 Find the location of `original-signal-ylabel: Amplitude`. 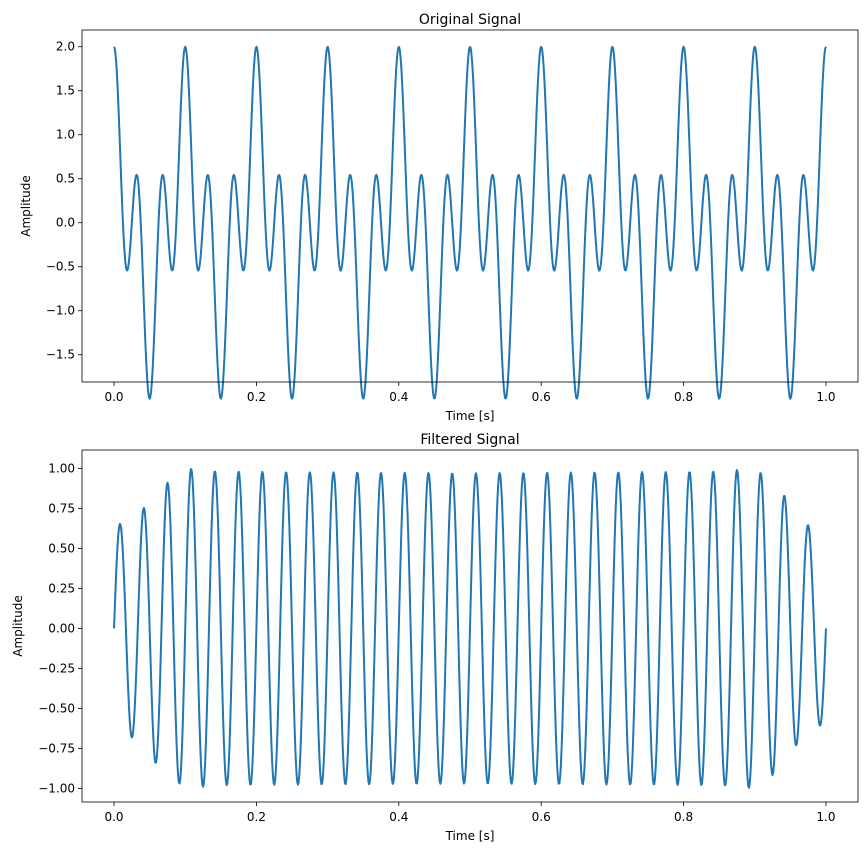

original-signal-ylabel: Amplitude is located at coordinates (26, 206).